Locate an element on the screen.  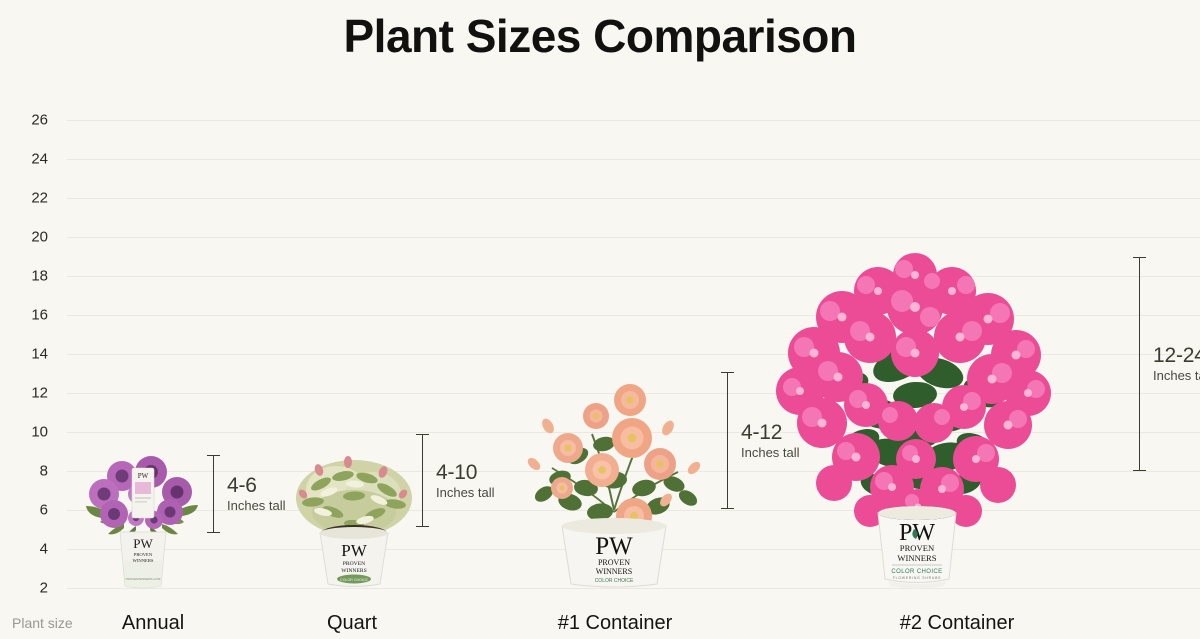
y-axis-tick-16: 16 is located at coordinates (39, 315).